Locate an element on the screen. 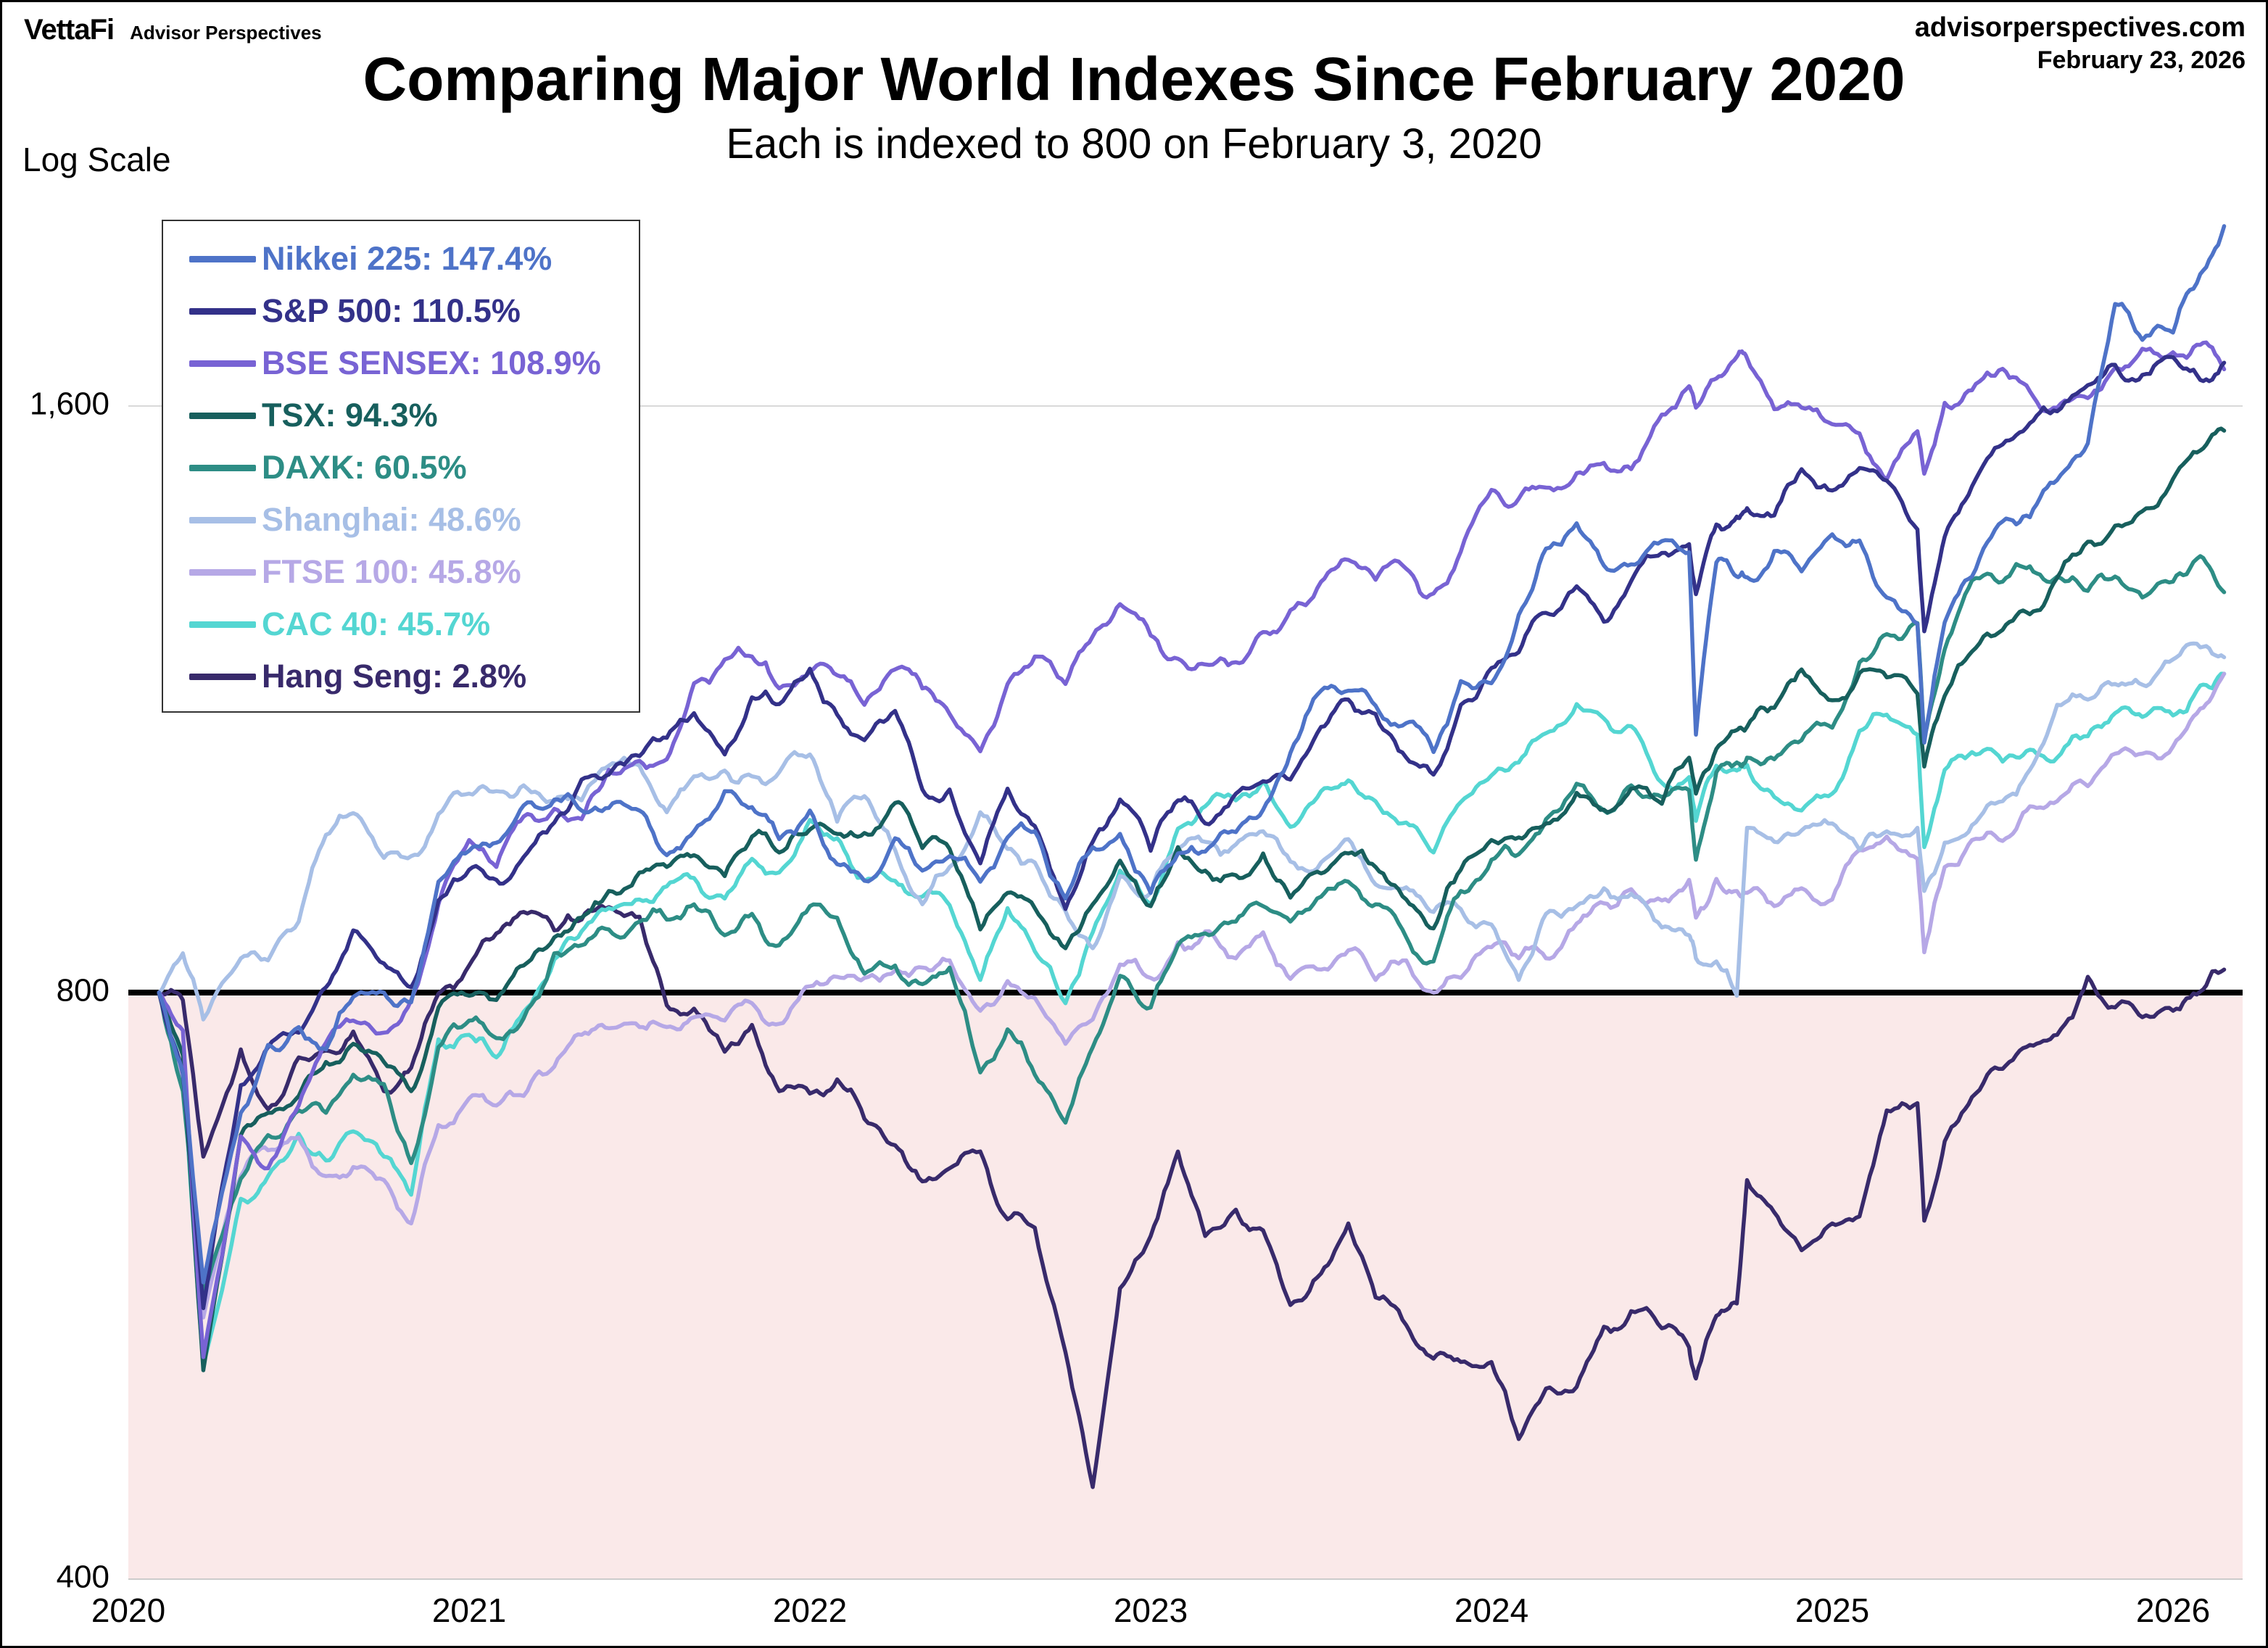 This screenshot has height=1648, width=2268. y-axis-label: 400 is located at coordinates (83, 1577).